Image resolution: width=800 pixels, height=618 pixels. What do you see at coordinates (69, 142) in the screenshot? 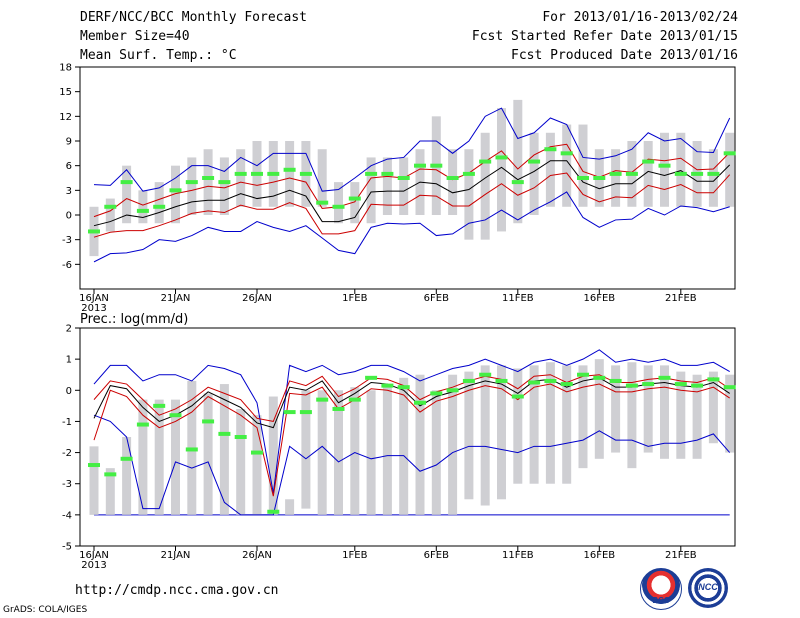
I see `temp-ytick-label: 9` at bounding box center [69, 142].